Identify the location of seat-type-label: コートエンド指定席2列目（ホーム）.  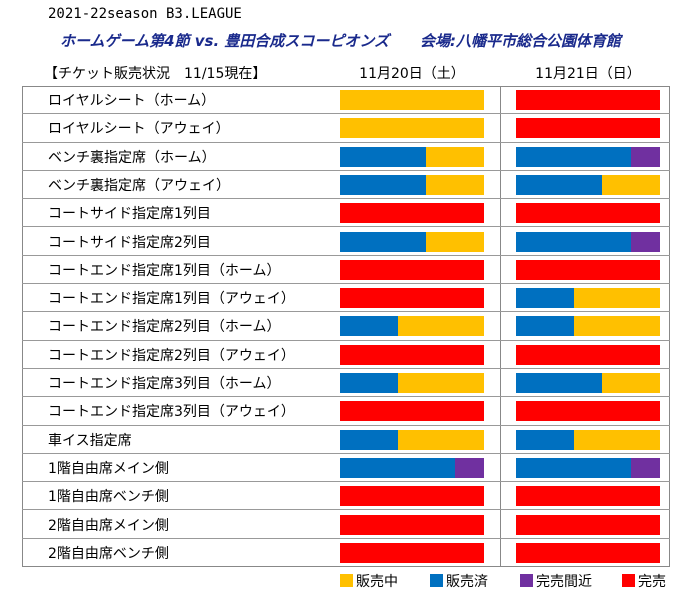
(164, 327).